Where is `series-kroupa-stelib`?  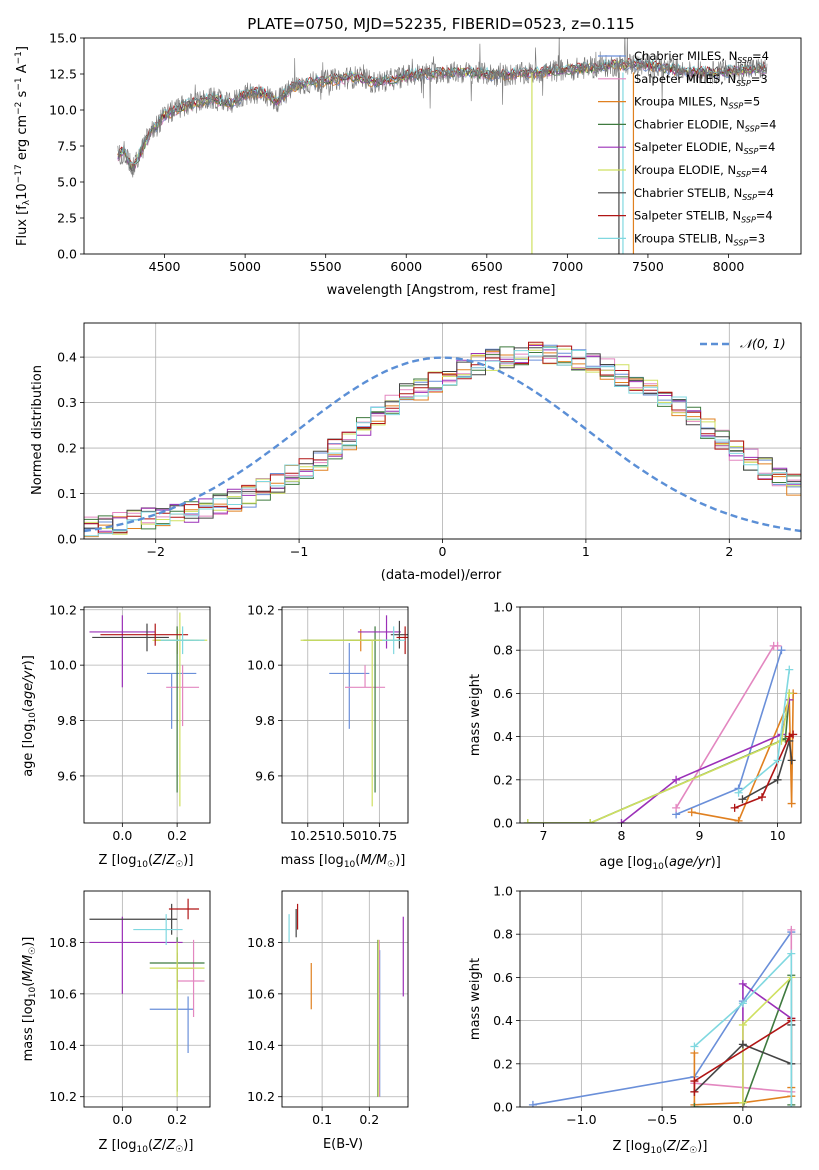 series-kroupa-stelib is located at coordinates (764, 731).